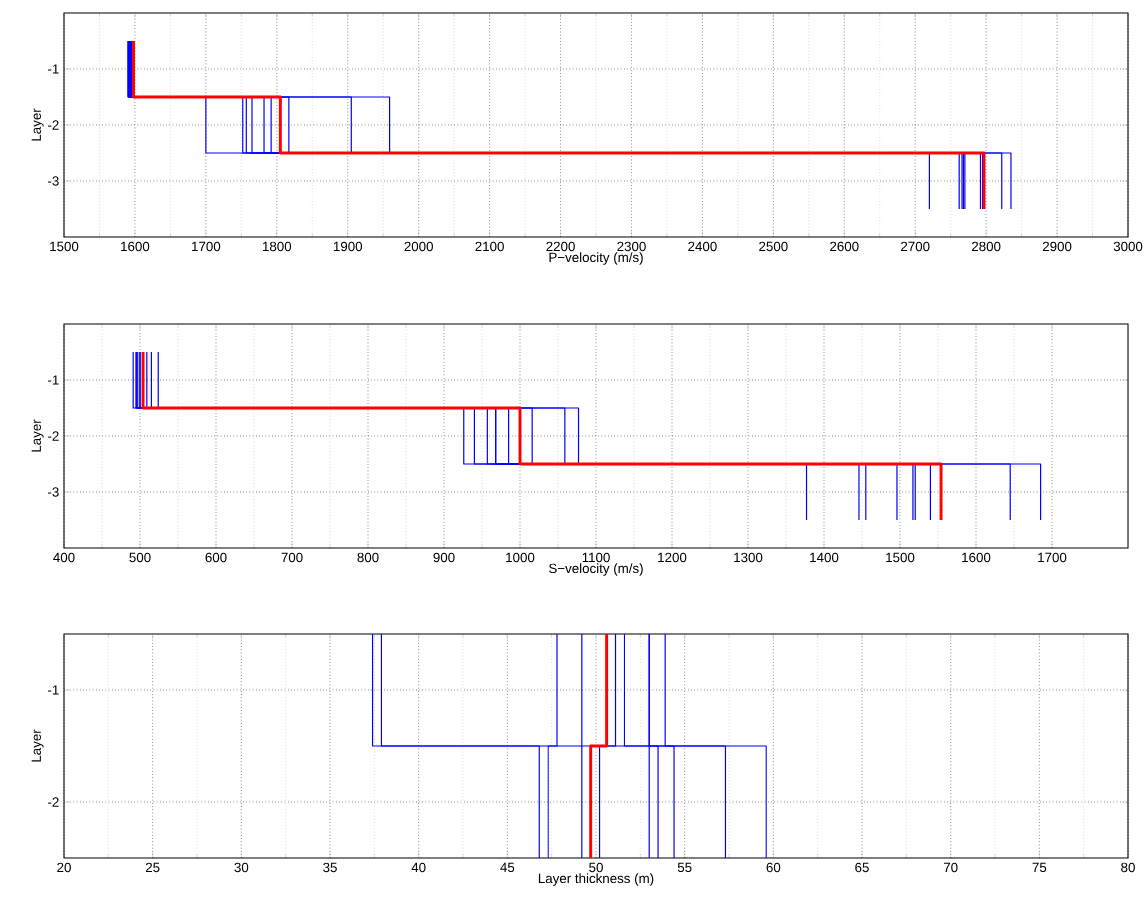 The image size is (1148, 903). I want to click on x-tick-label: 25, so click(152, 867).